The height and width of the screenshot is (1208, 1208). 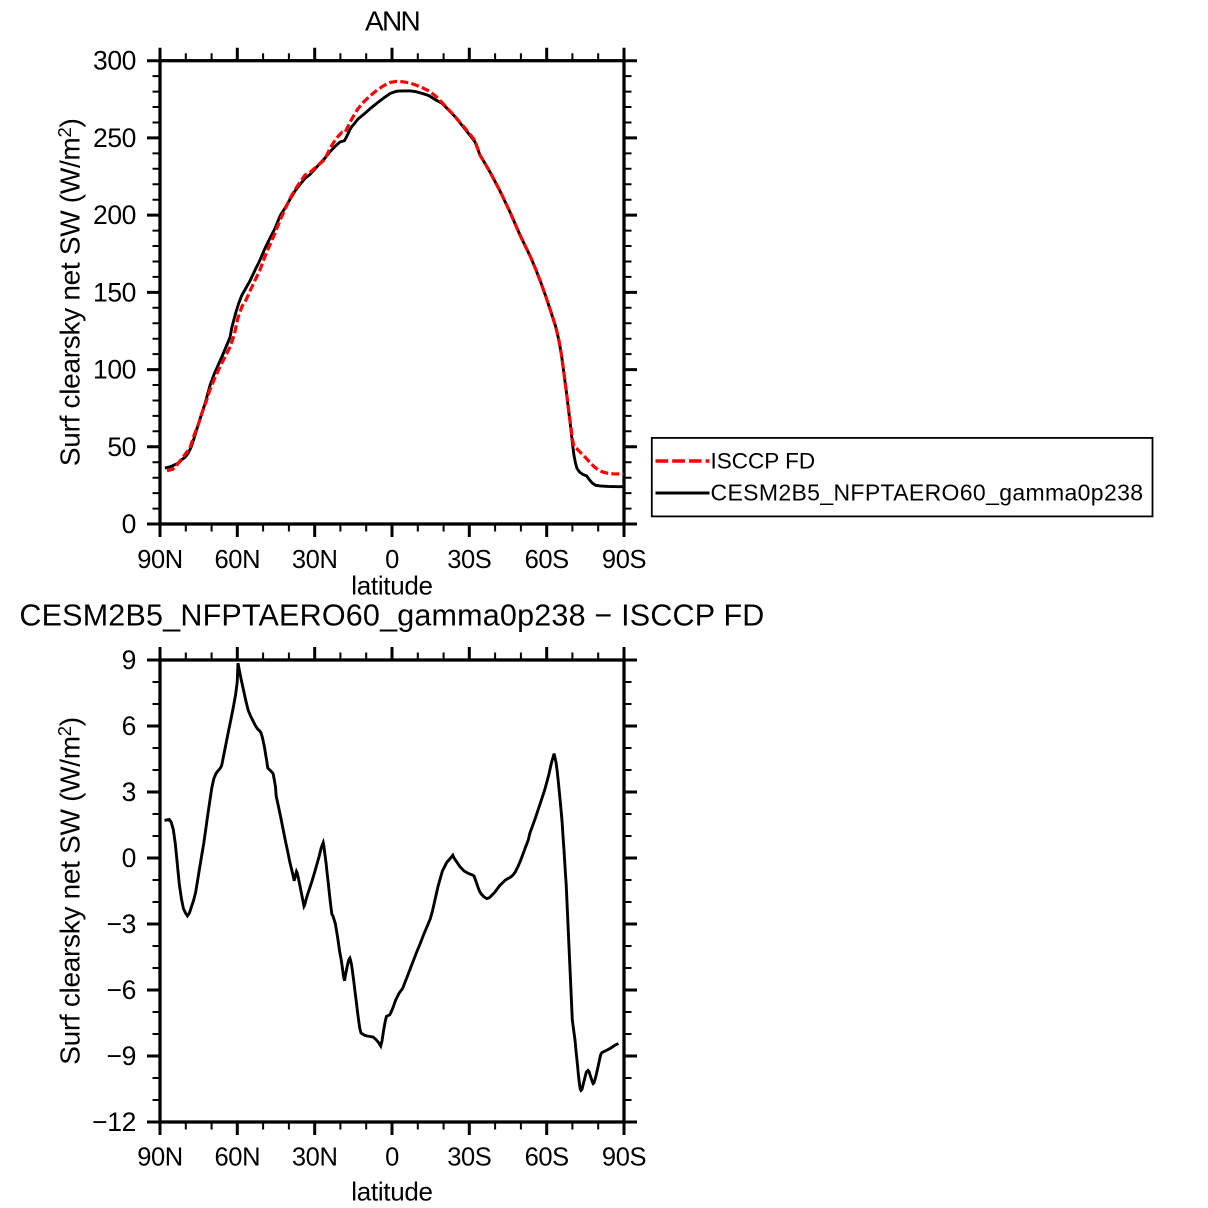 I want to click on svg-text: 300, so click(x=114, y=61).